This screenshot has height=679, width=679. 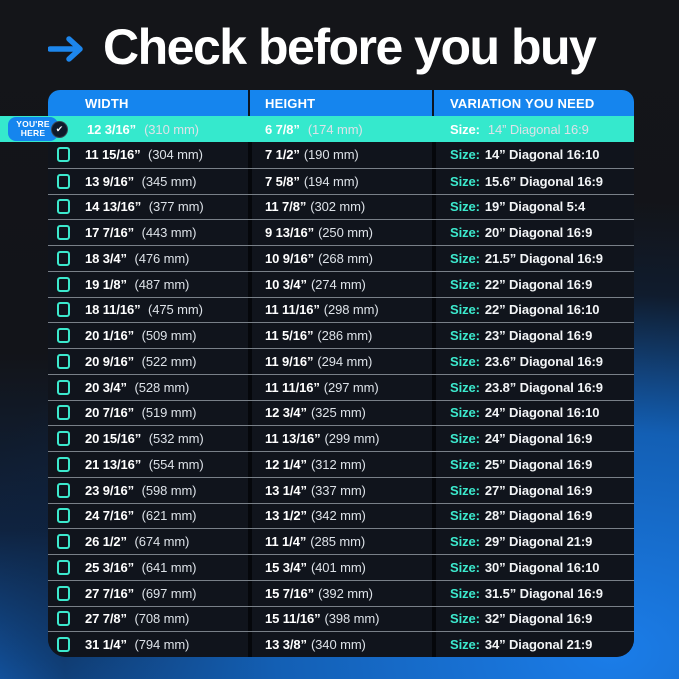 I want to click on variation-cell: Size: 22” Diagonal 16:10, so click(x=533, y=310).